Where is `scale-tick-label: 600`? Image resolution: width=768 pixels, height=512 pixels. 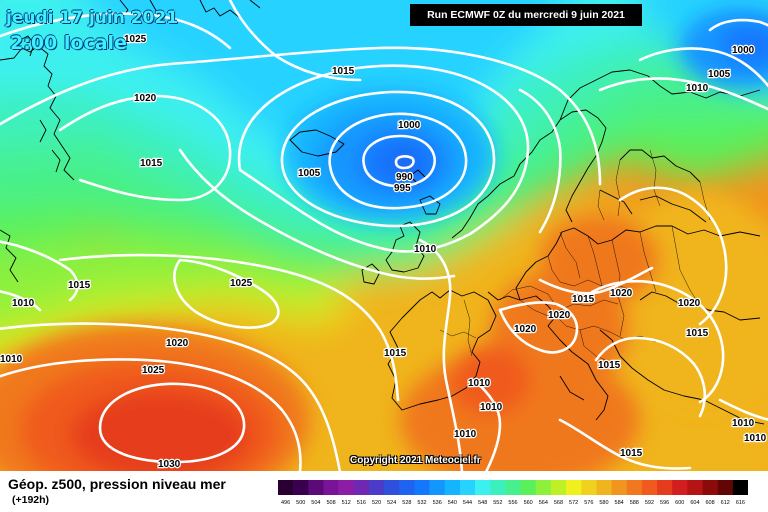
scale-tick-label: 600 is located at coordinates (679, 503).